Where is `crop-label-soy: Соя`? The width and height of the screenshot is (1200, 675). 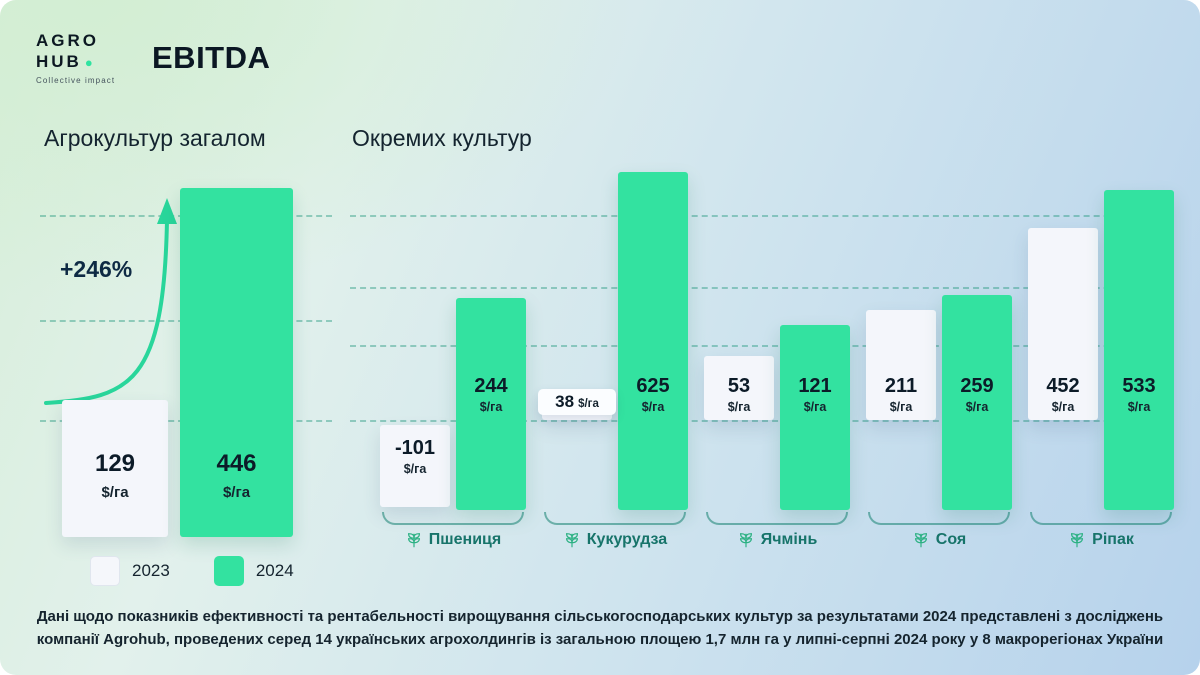 crop-label-soy: Соя is located at coordinates (951, 539).